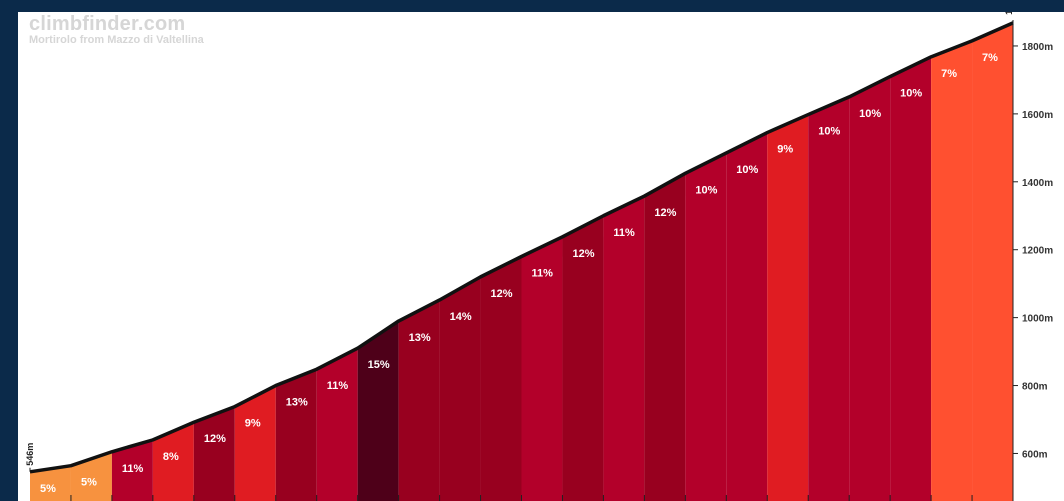  I want to click on grade-label: 14%, so click(461, 317).